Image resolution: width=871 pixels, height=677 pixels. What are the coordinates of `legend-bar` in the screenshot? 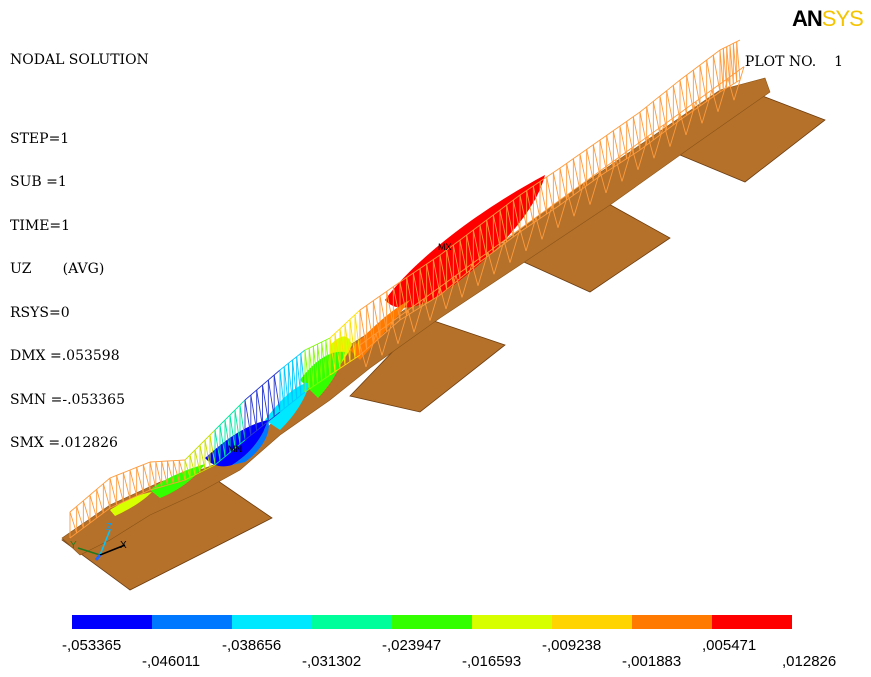 It's located at (433, 624).